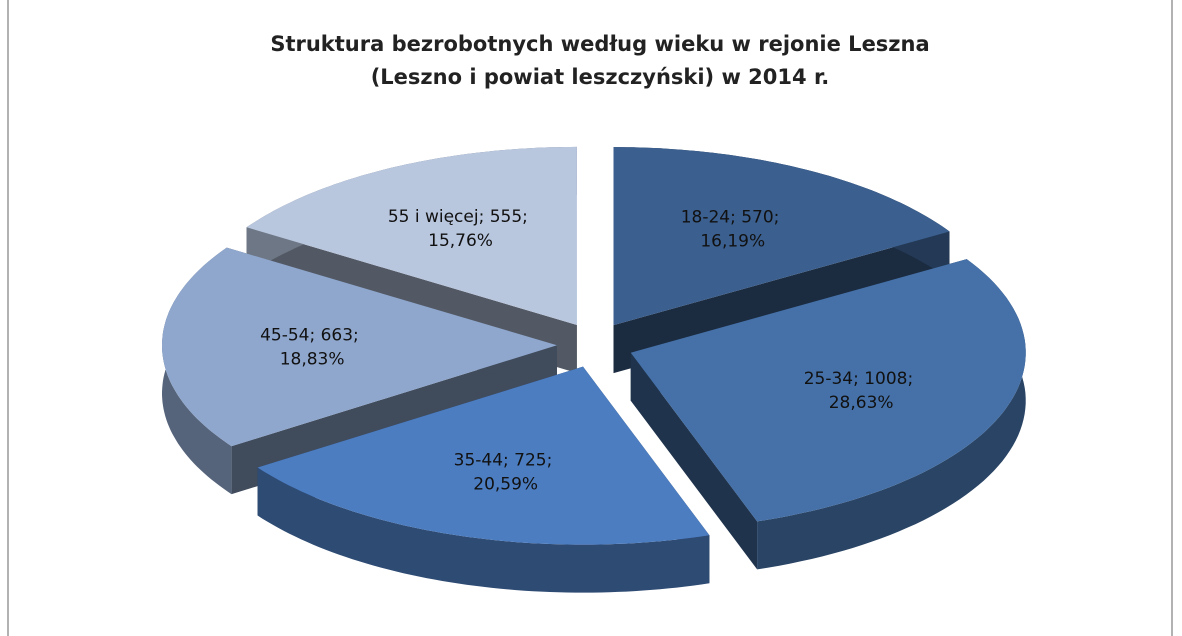 This screenshot has width=1182, height=636. Describe the element at coordinates (312, 335) in the screenshot. I see `data-label-line: 45-54; 663;` at that location.